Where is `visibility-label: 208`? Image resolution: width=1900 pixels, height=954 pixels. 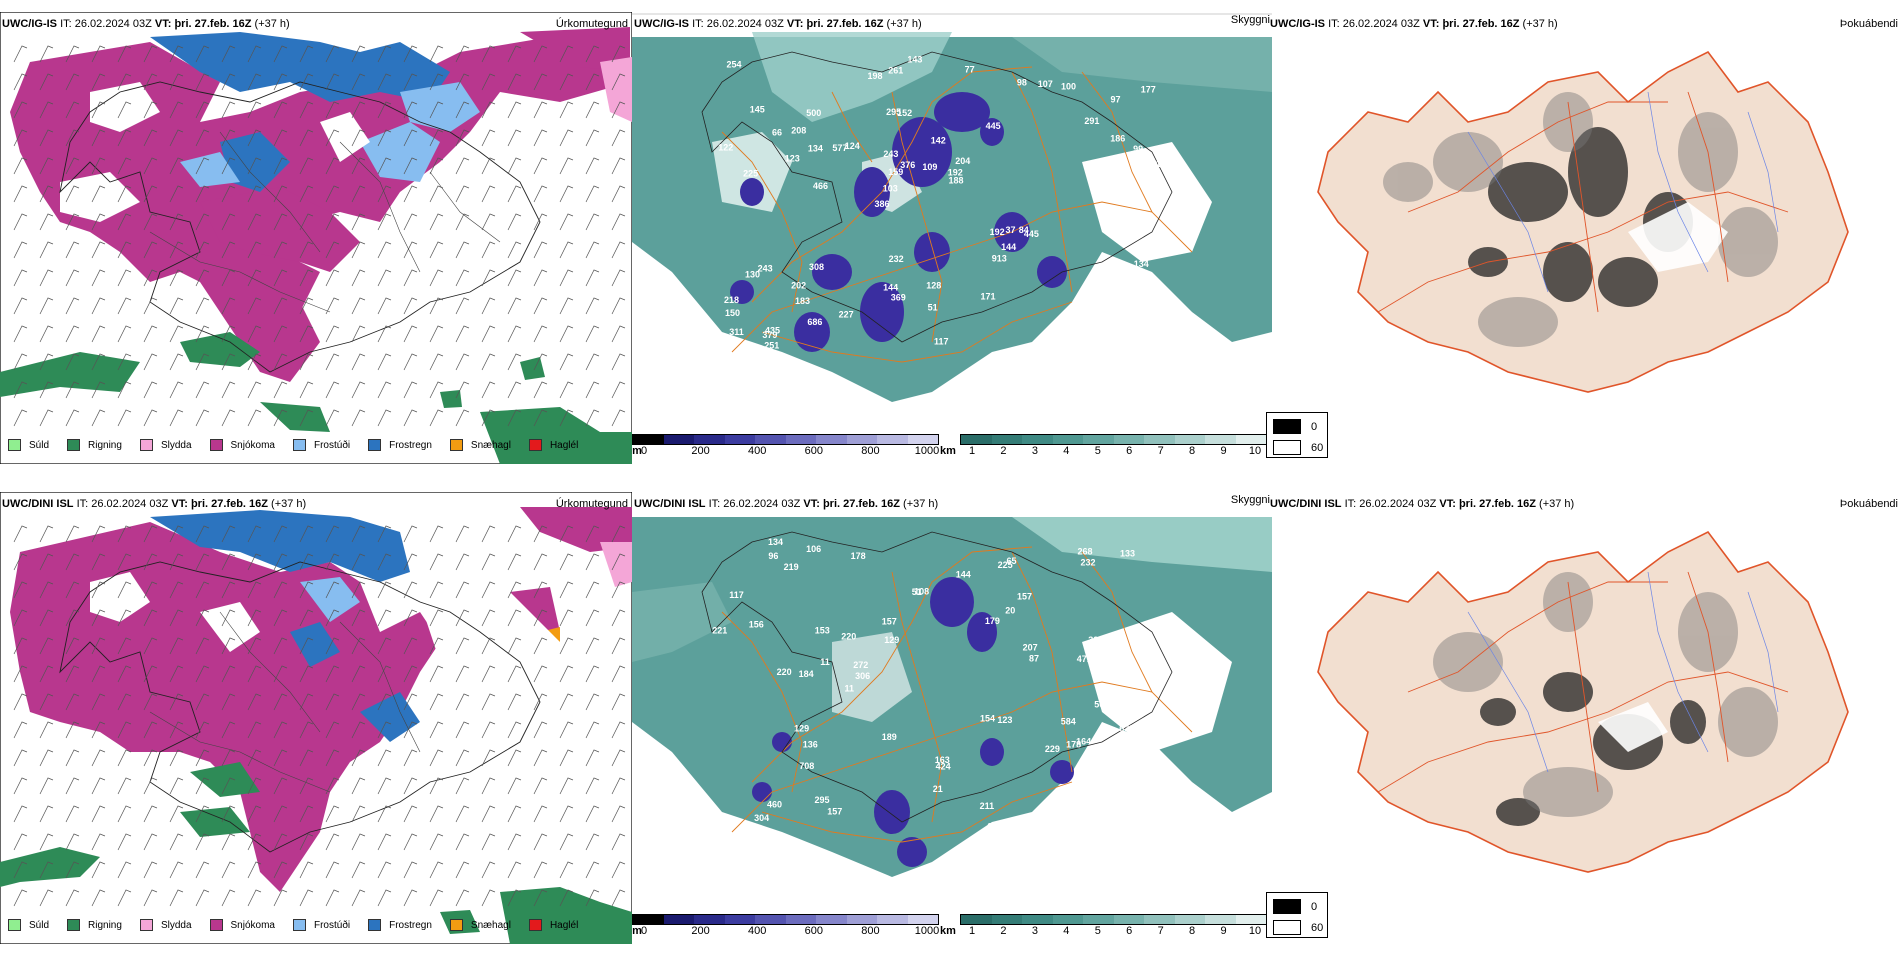
visibility-label: 208 is located at coordinates (798, 130).